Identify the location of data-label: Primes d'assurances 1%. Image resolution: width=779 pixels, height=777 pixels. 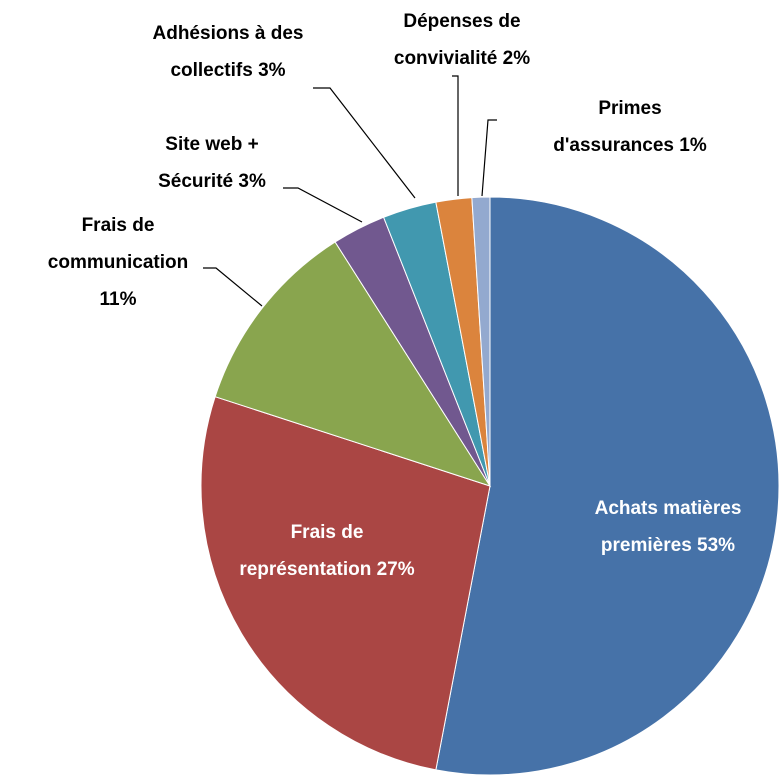
(630, 127).